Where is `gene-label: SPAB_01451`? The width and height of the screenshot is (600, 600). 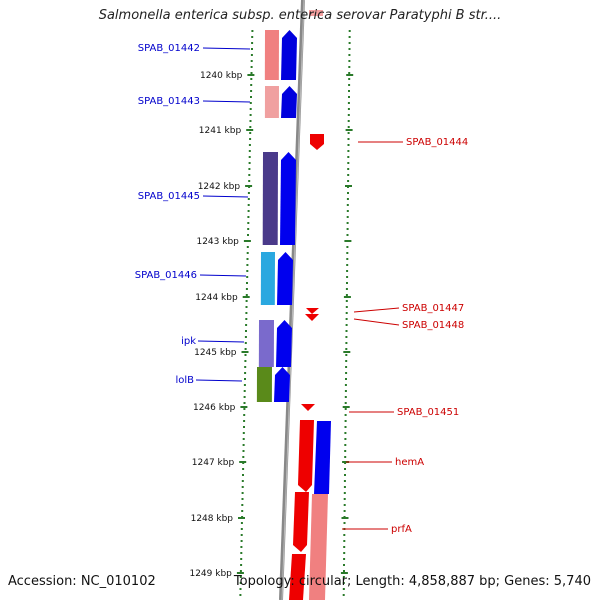 gene-label: SPAB_01451 is located at coordinates (428, 412).